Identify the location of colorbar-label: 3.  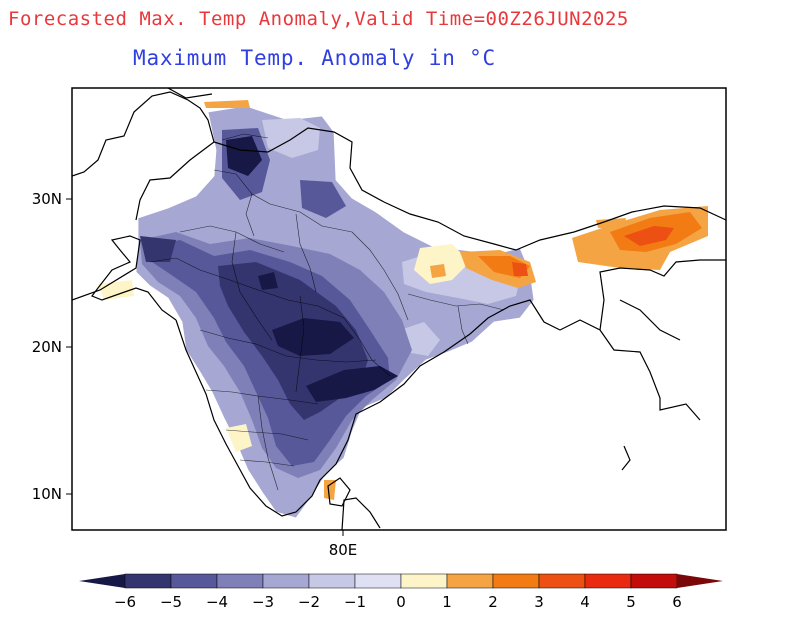
(539, 602).